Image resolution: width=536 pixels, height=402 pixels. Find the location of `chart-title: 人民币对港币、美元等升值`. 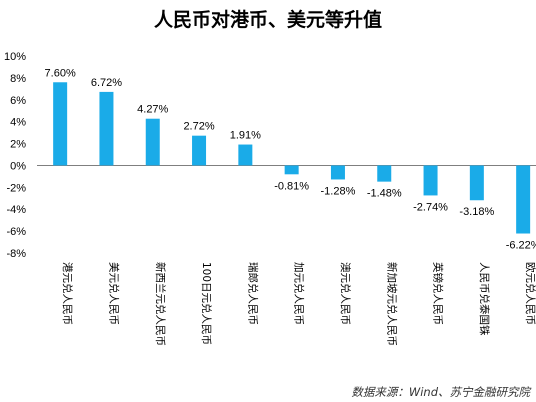

chart-title: 人民币对港币、美元等升值 is located at coordinates (268, 19).